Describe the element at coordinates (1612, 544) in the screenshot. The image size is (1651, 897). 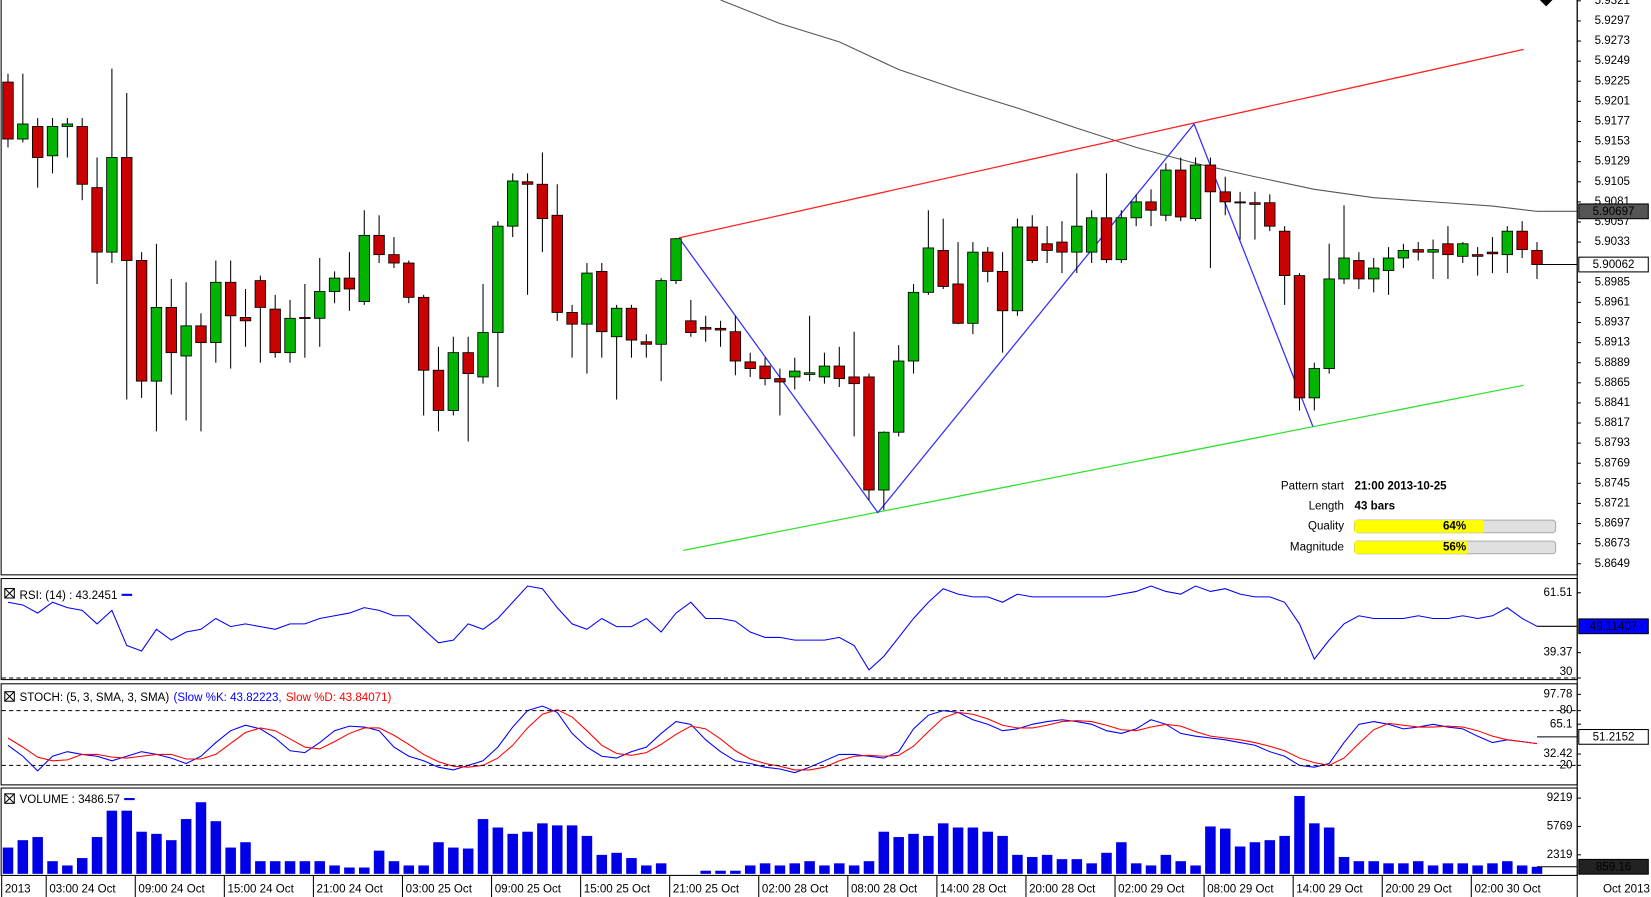
I see `y-tick-label: 5.8673` at that location.